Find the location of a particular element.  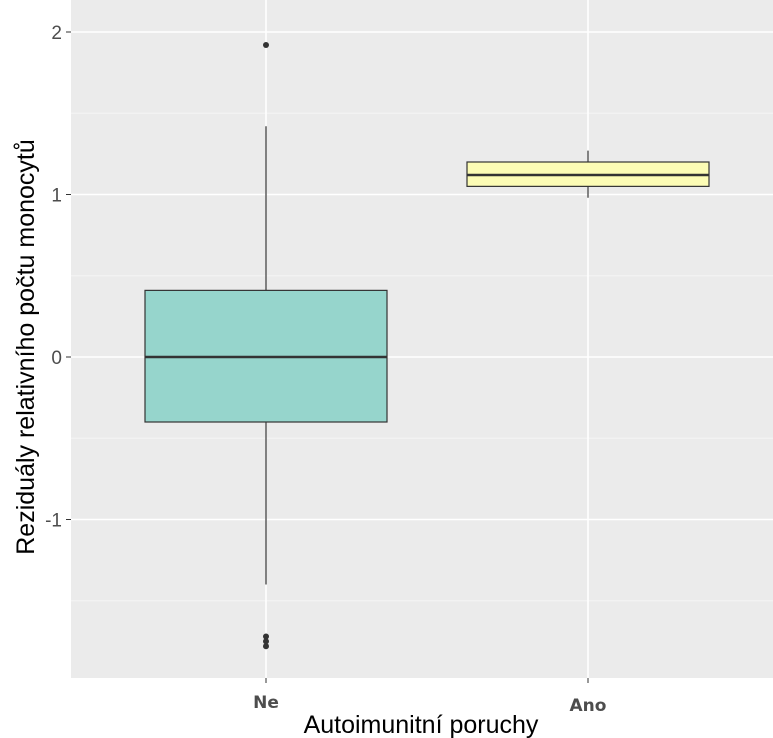

y-axis: 2 1 0 -1 is located at coordinates (58, 277).